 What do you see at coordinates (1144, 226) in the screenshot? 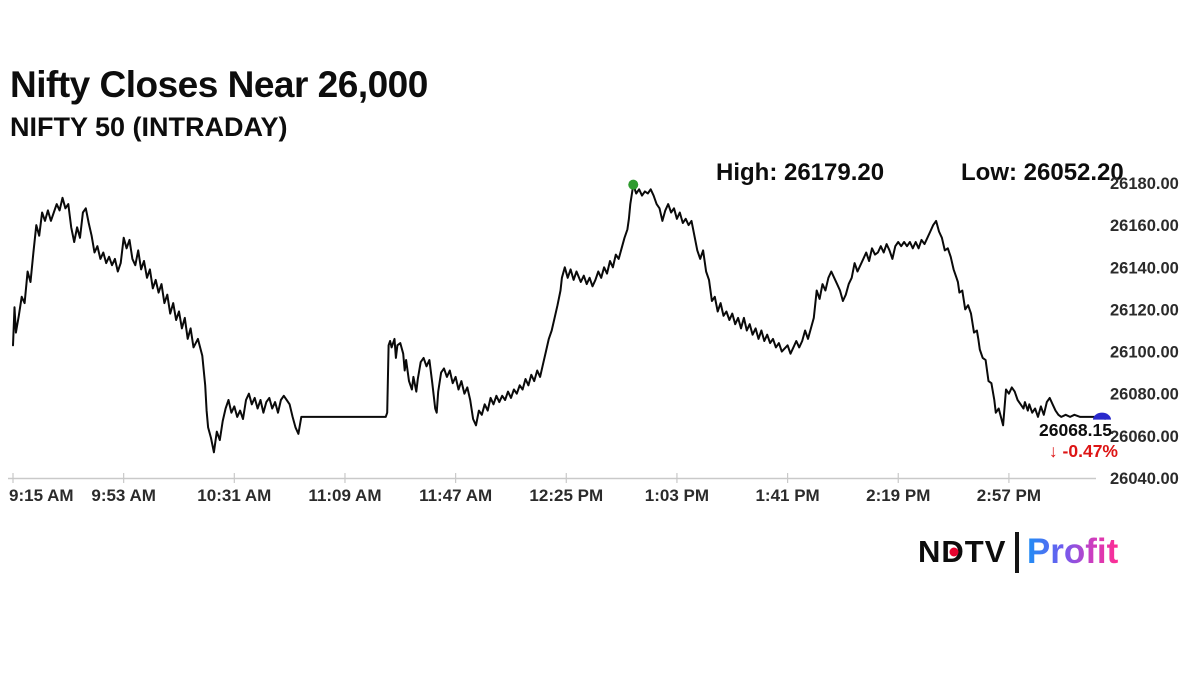
I see `y-axis-tick-label: 26160.00` at bounding box center [1144, 226].